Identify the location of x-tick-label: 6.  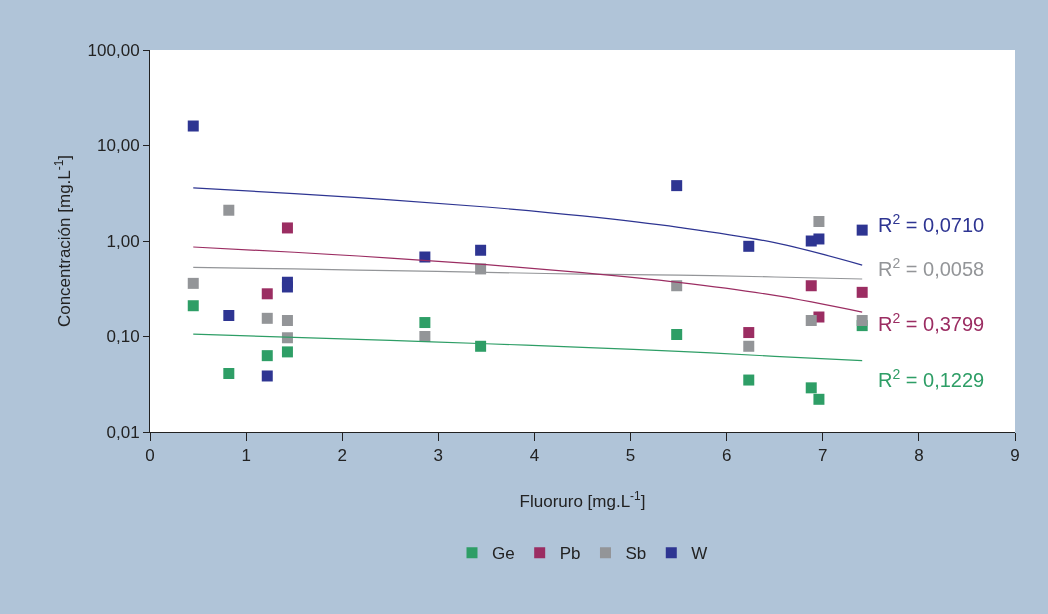
(726, 456).